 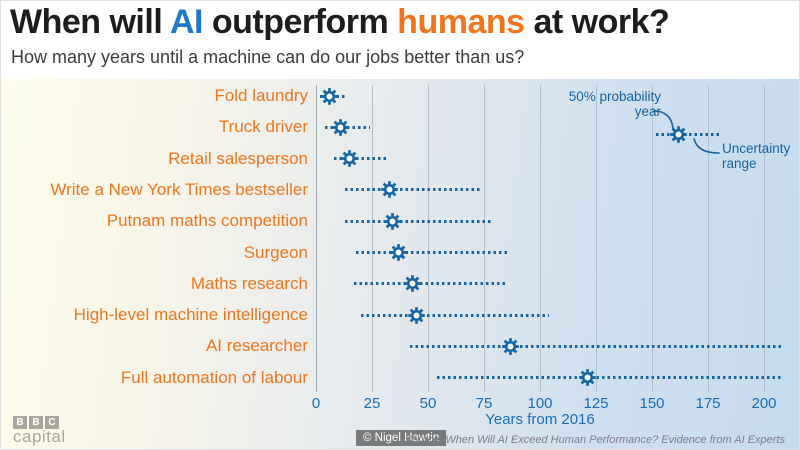 I want to click on x-tick-label-100: 100, so click(x=540, y=403).